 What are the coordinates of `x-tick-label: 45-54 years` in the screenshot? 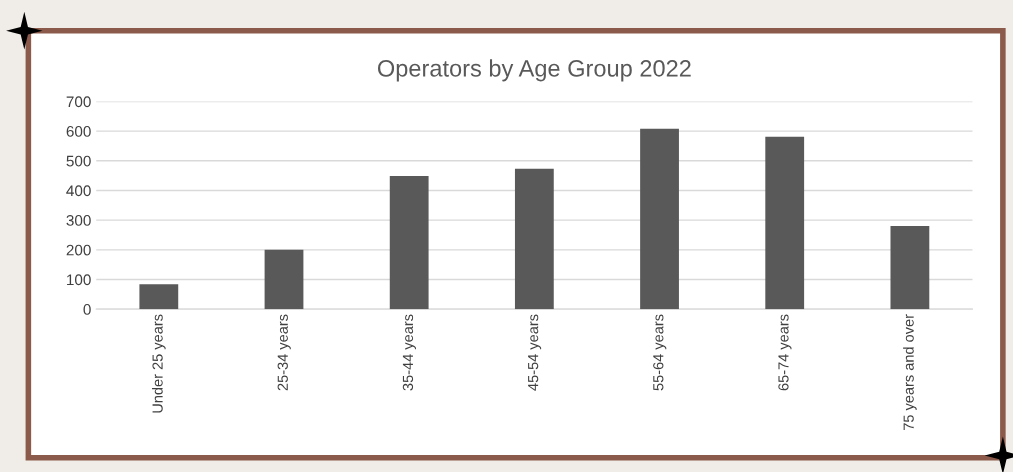 It's located at (535, 352).